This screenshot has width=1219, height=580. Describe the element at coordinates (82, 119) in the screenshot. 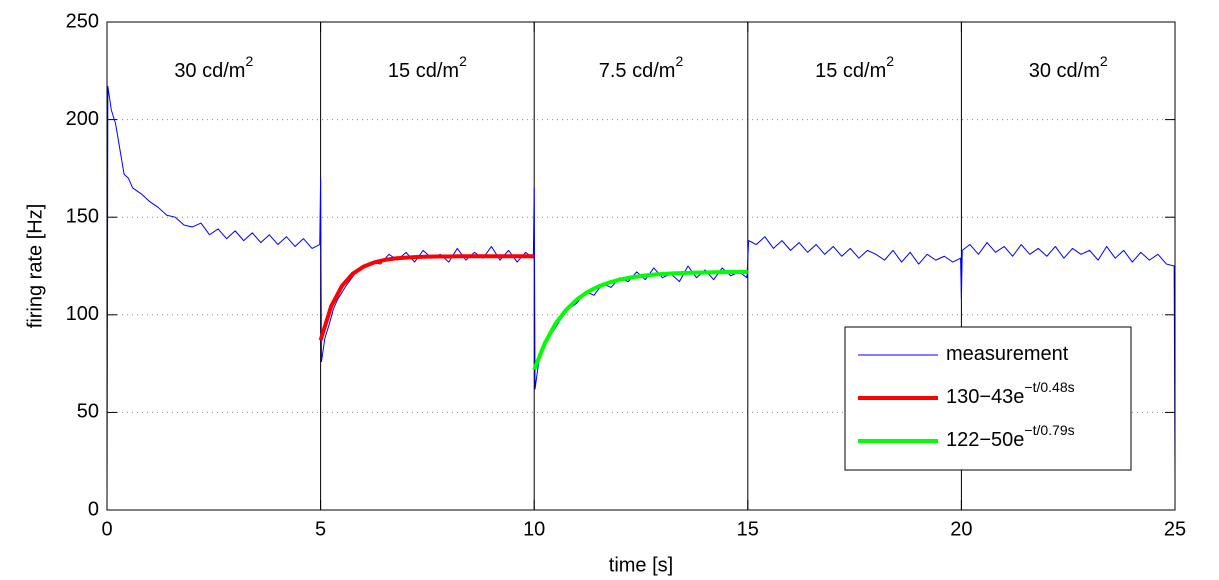

I see `y-tick-label: 200` at that location.